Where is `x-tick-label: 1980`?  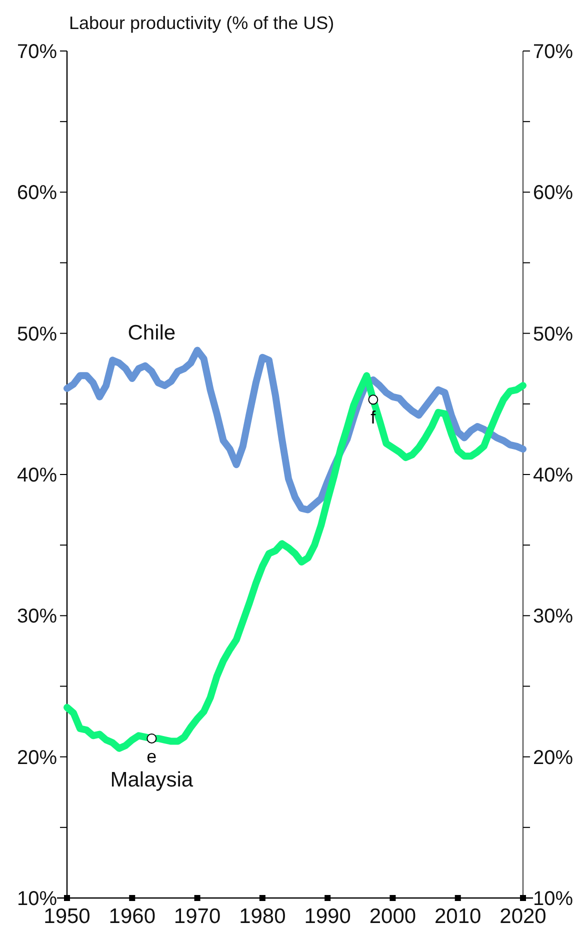
x-tick-label: 1980 is located at coordinates (262, 916).